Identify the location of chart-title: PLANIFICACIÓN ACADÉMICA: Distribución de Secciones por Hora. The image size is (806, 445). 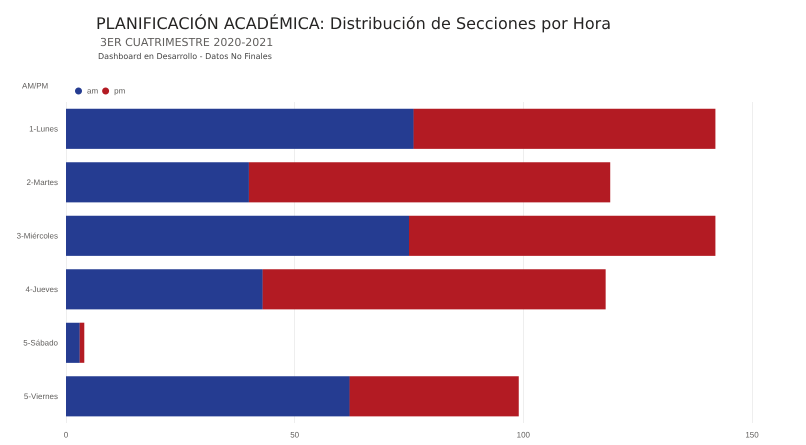
(353, 23).